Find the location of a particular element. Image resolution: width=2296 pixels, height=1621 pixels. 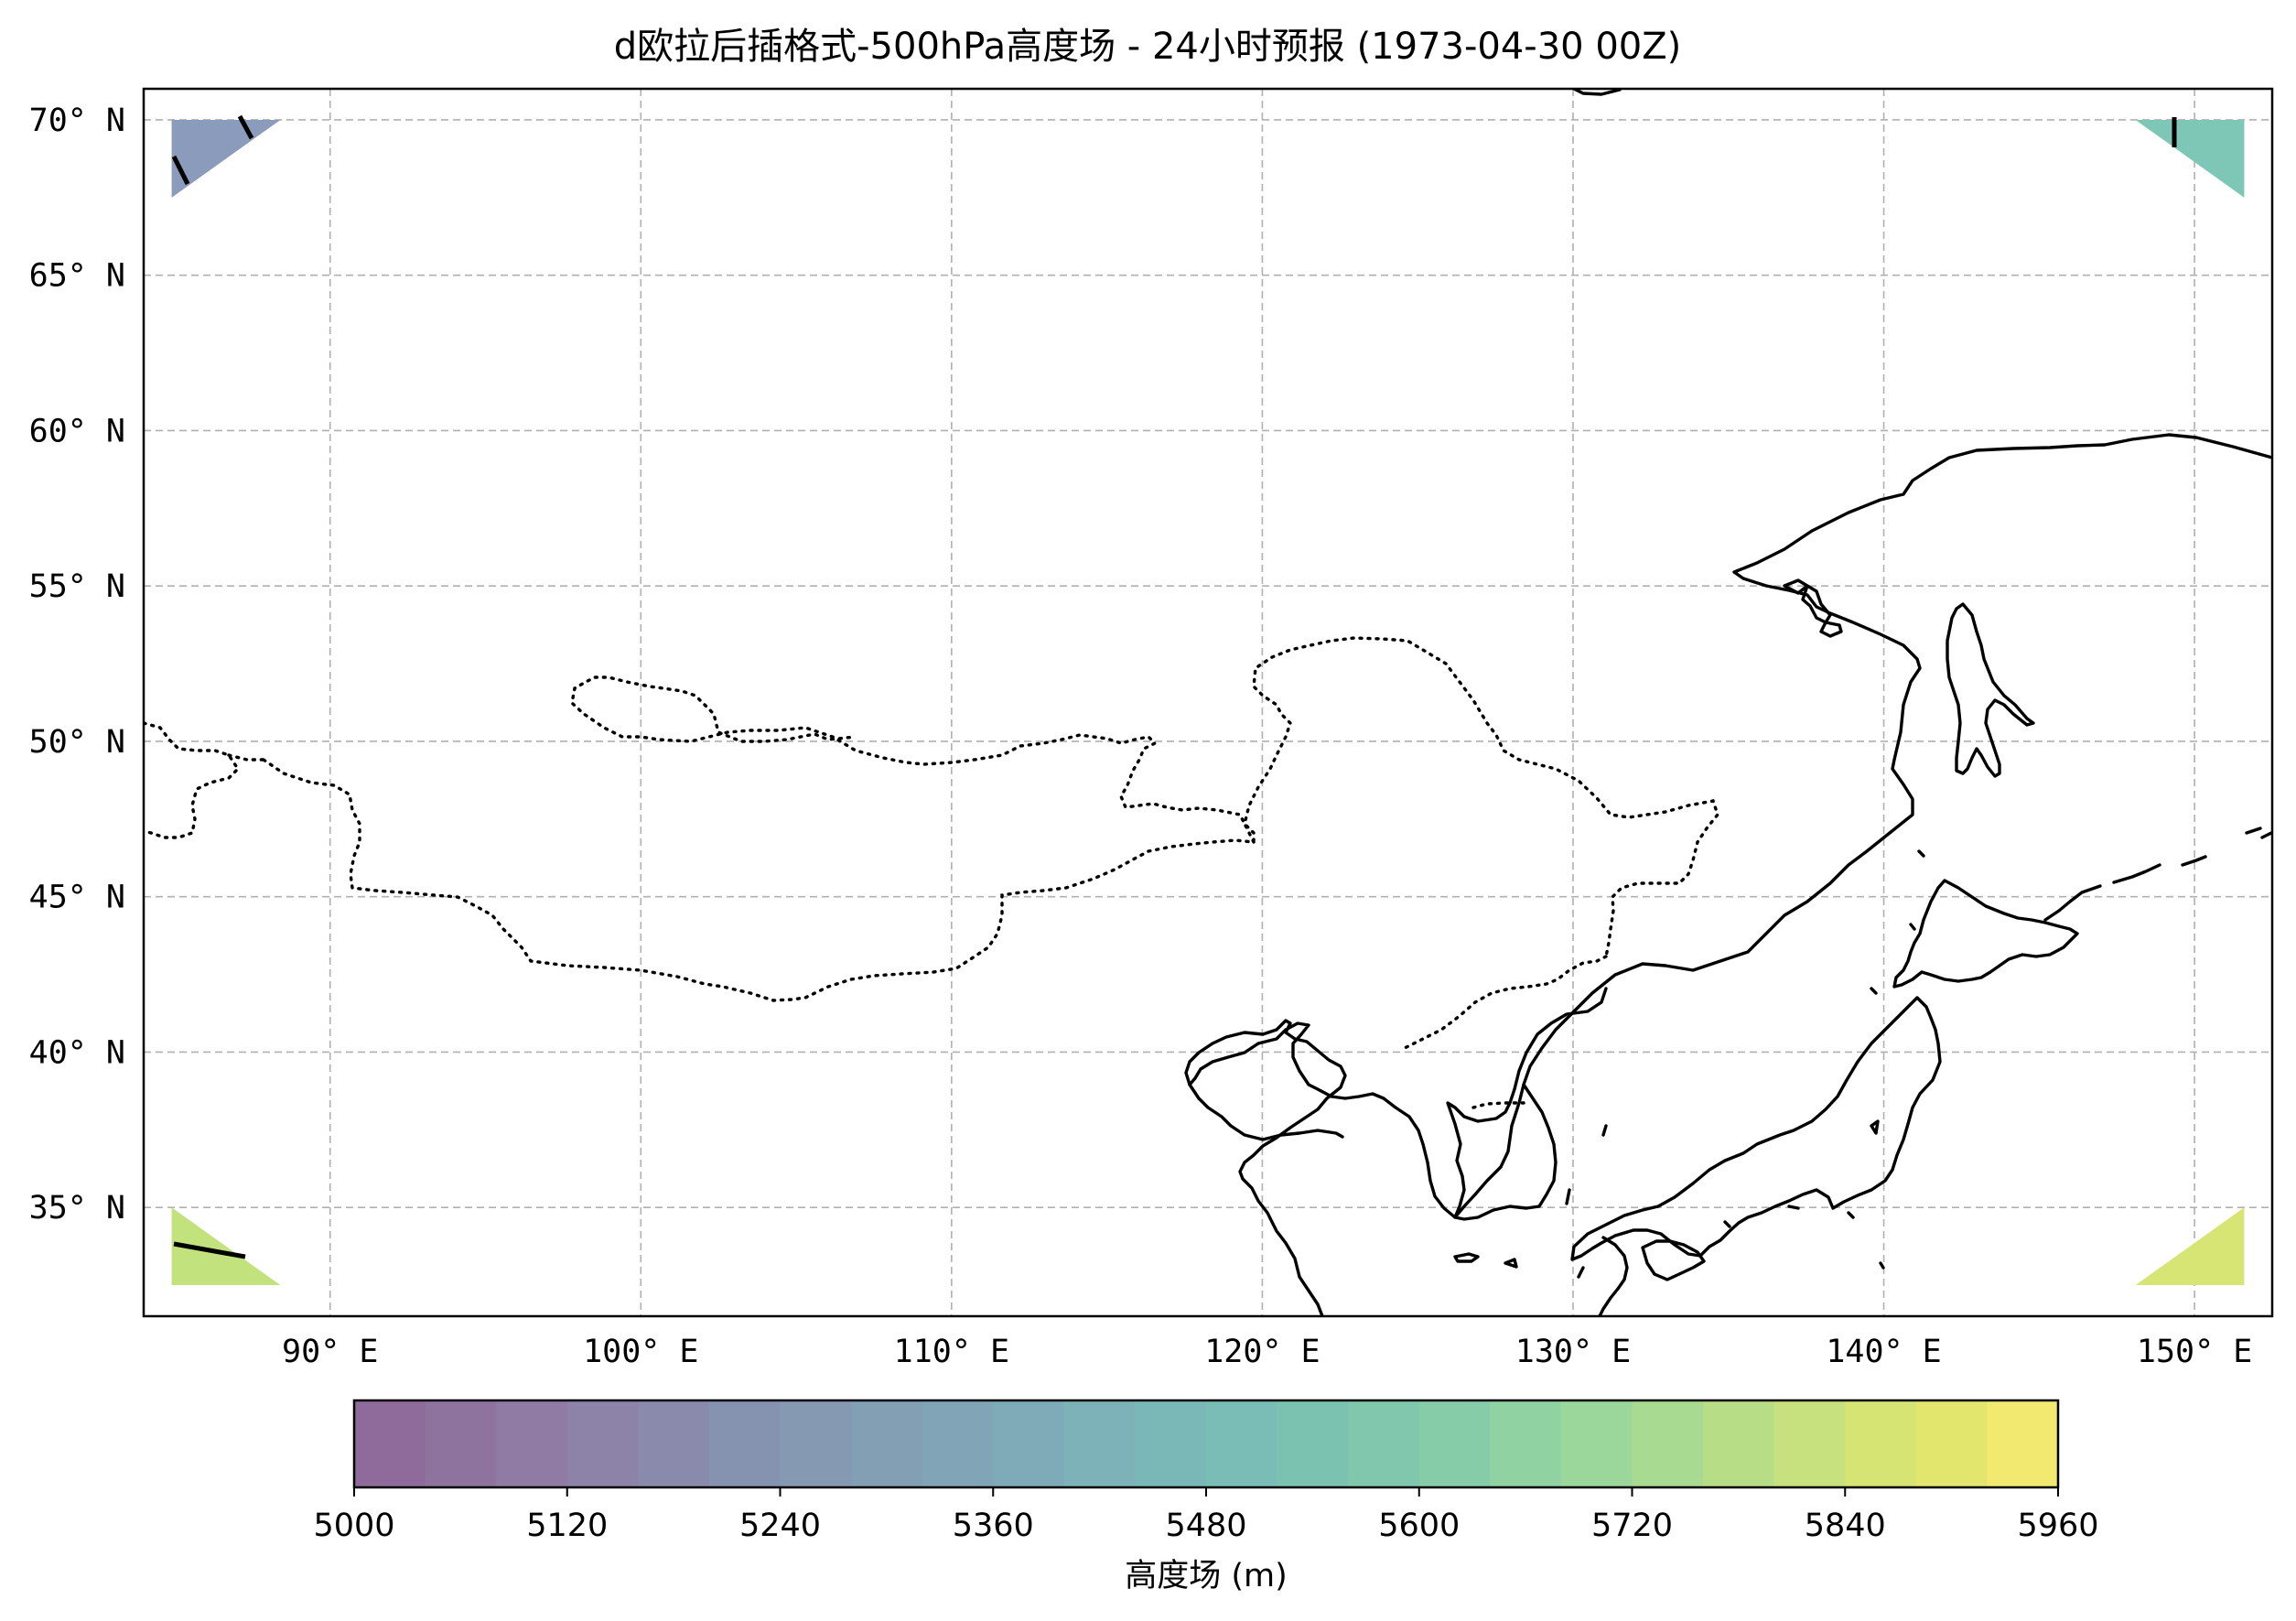

height-patch-top-left is located at coordinates (226, 158).